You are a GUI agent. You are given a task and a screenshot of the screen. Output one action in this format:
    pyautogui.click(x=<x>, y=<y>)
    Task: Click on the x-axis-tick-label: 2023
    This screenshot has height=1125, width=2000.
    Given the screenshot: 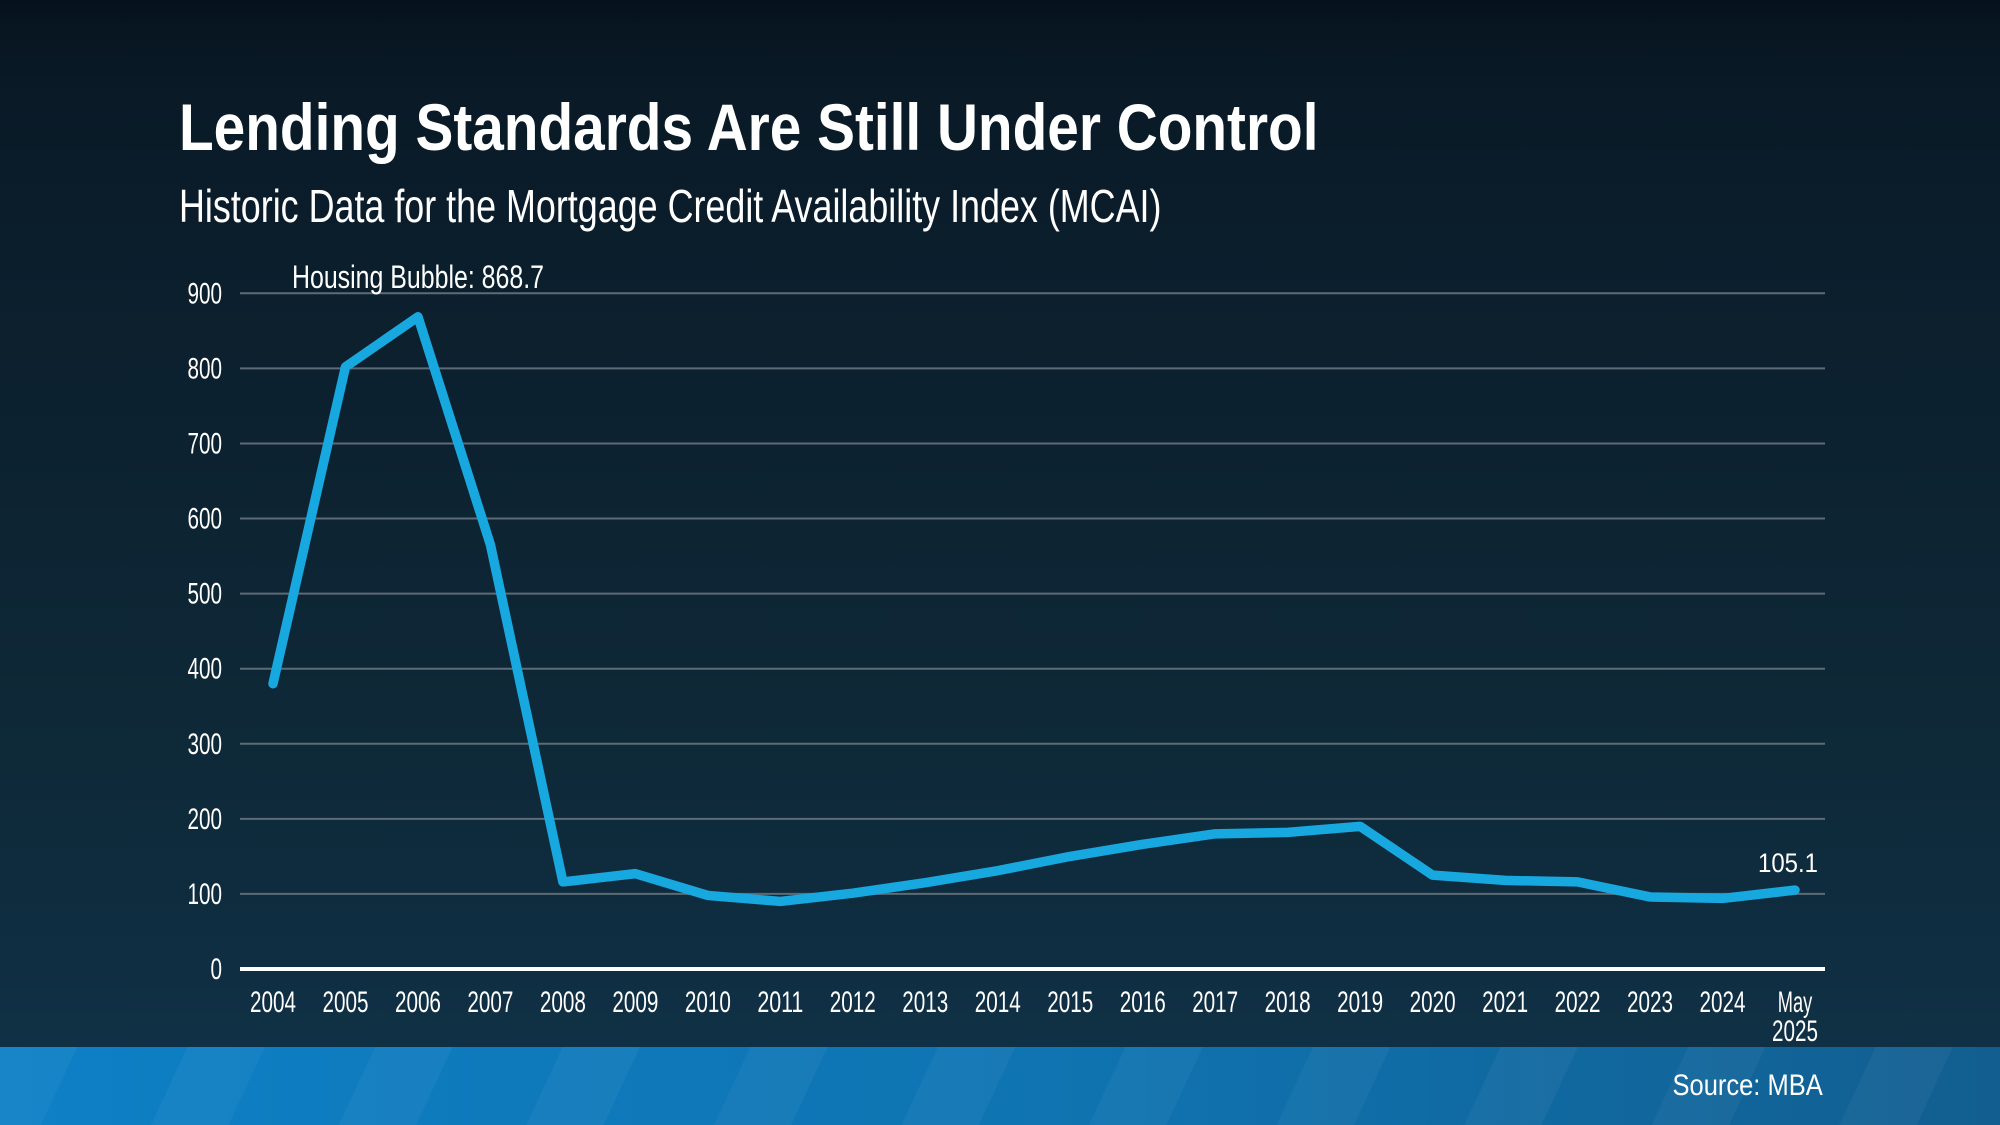 What is the action you would take?
    pyautogui.click(x=1650, y=1002)
    